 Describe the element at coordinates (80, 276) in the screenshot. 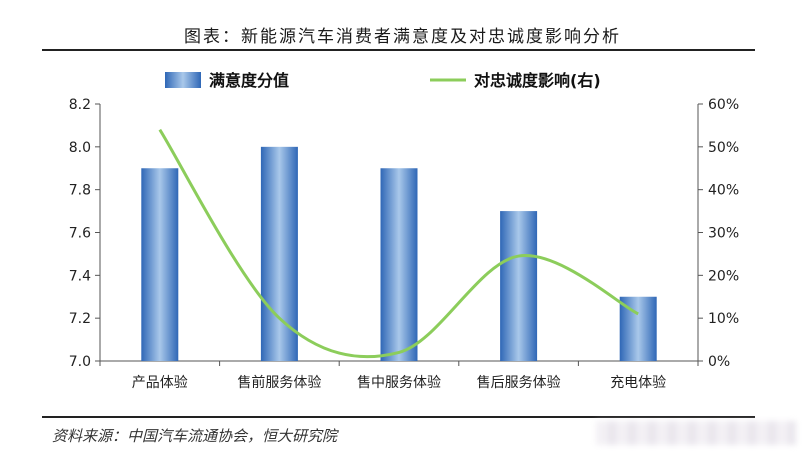

I see `y-left-tick-label: 7.4` at that location.